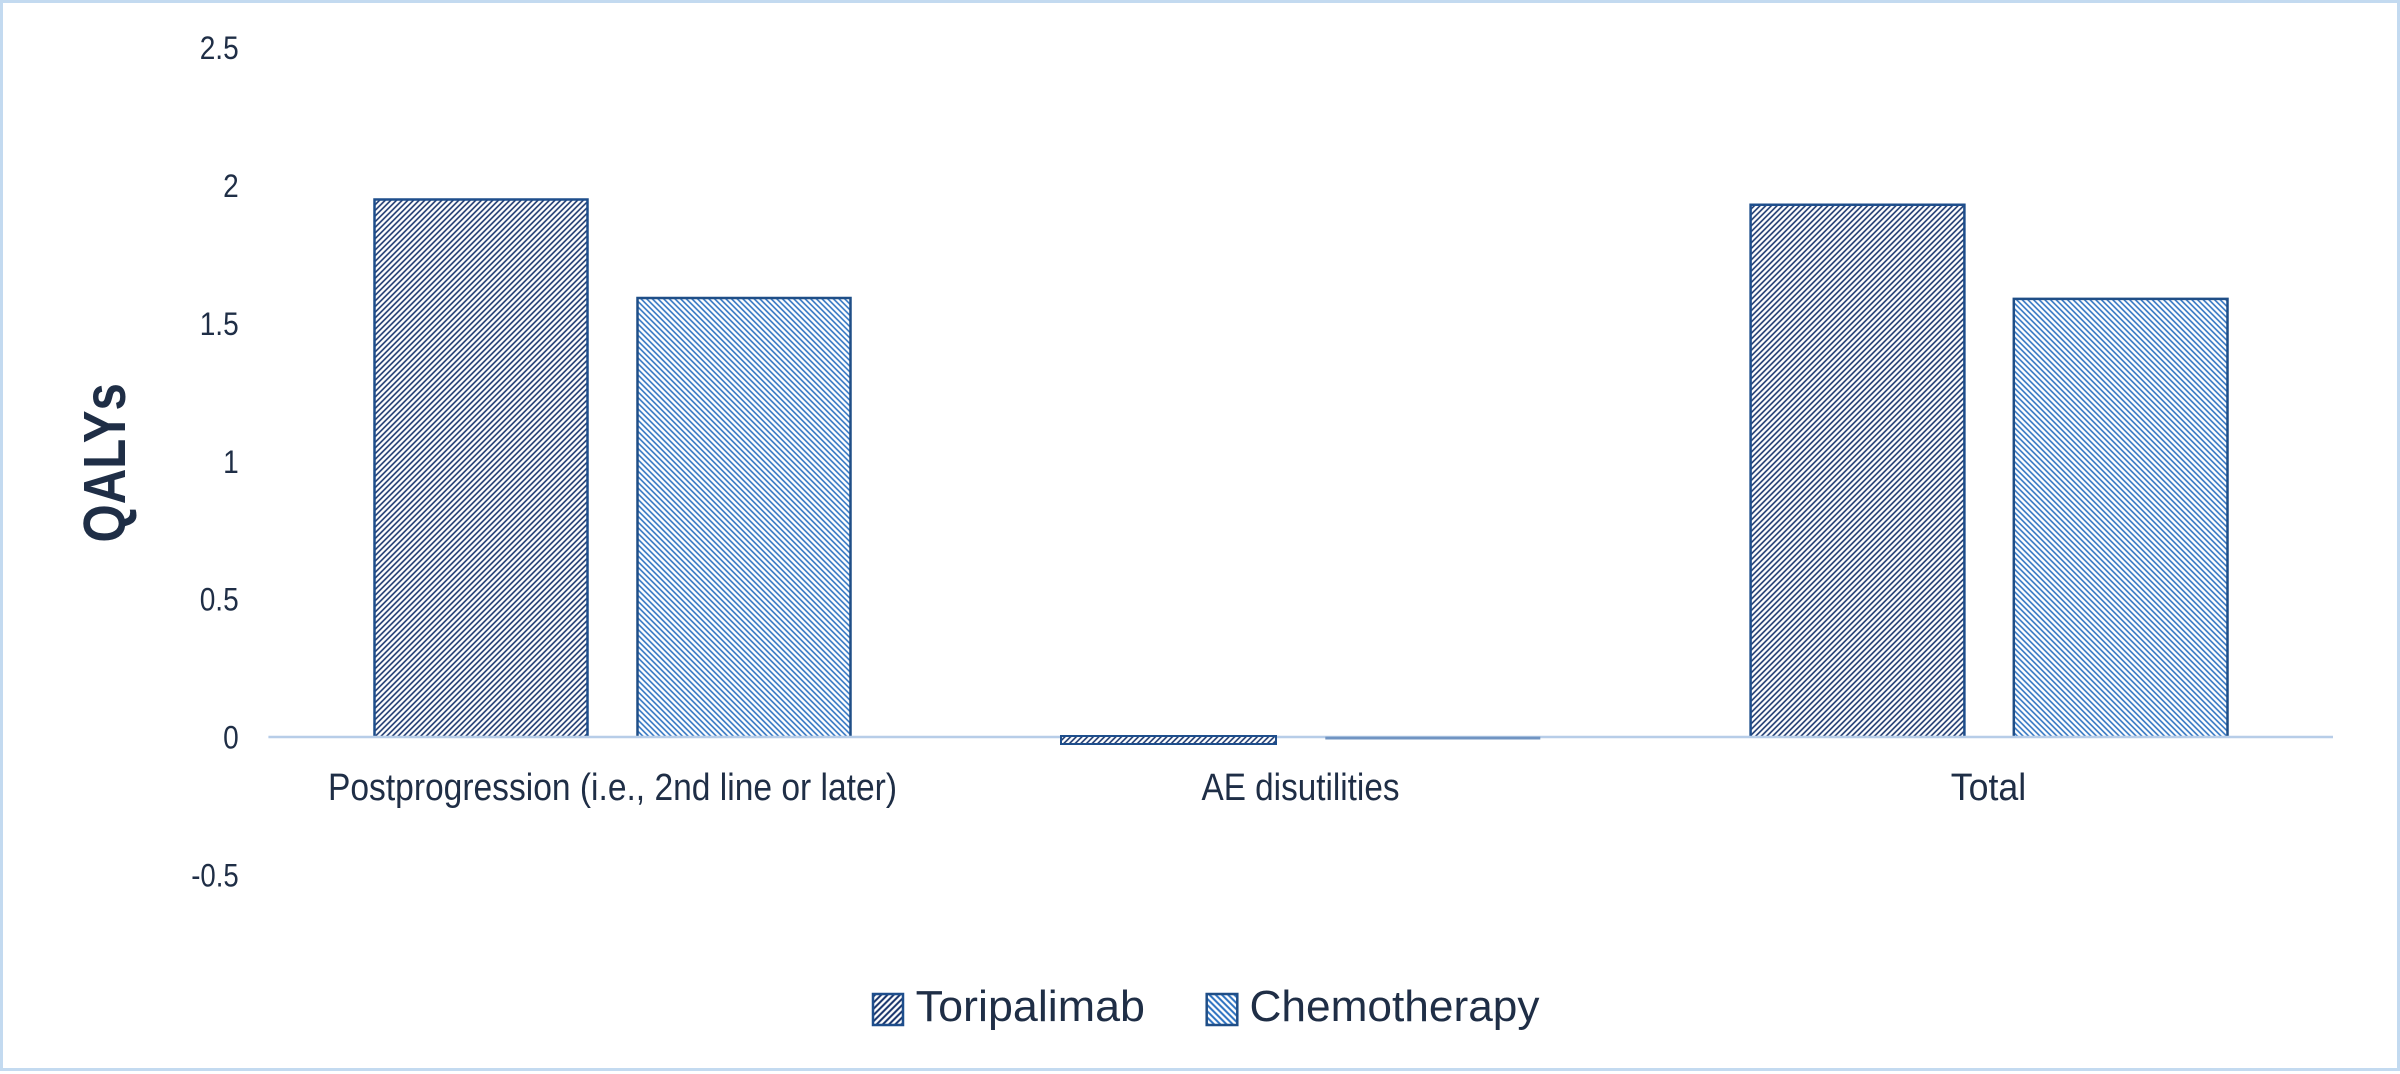  What do you see at coordinates (219, 600) in the screenshot?
I see `svg-text: 0.5` at bounding box center [219, 600].